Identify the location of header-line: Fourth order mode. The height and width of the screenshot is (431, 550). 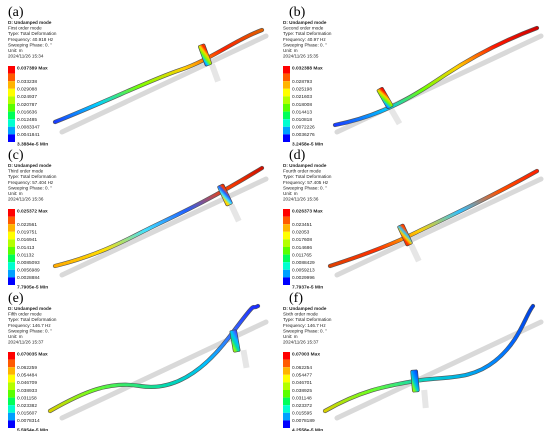
(302, 171).